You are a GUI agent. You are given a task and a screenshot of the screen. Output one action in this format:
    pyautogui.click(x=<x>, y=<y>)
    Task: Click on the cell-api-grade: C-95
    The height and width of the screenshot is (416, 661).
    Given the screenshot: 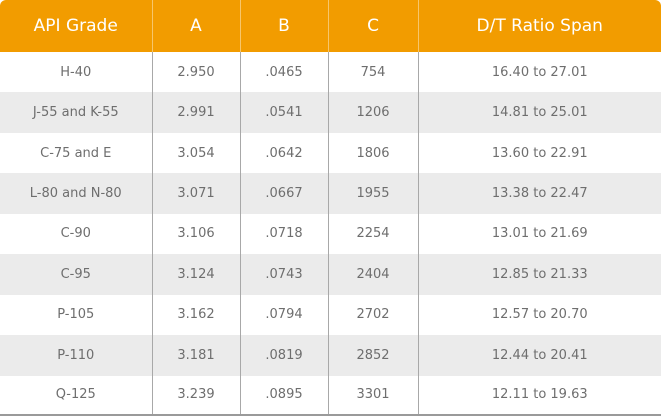 What is the action you would take?
    pyautogui.click(x=76, y=274)
    